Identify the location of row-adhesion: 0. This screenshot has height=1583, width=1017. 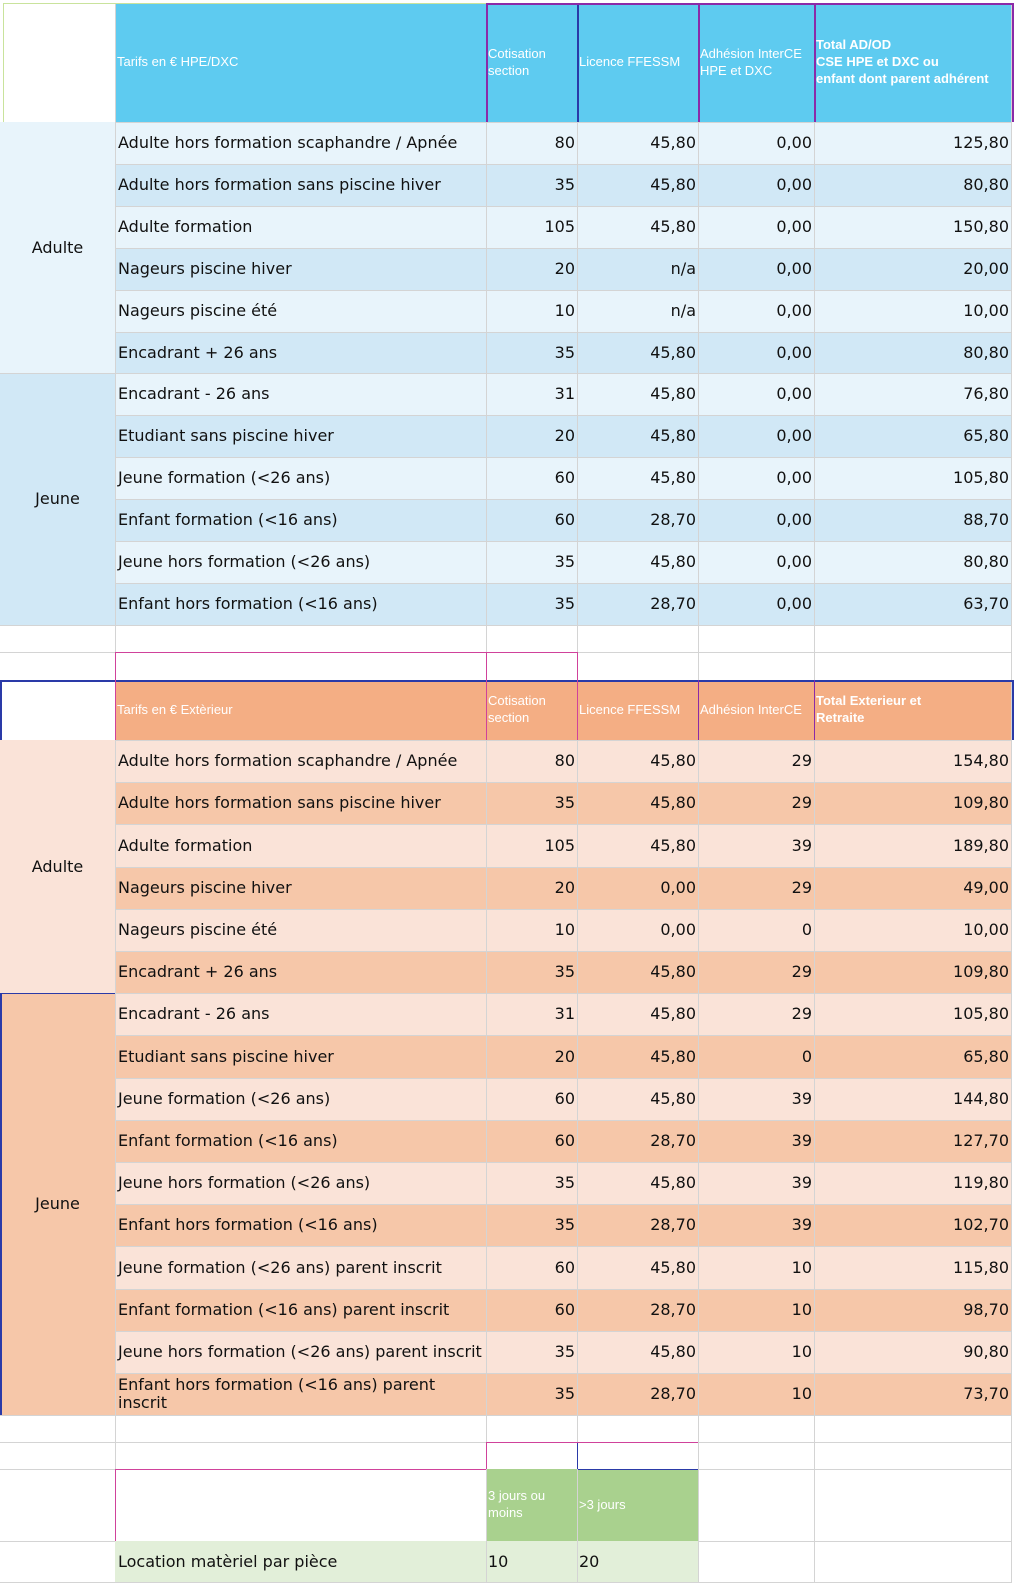
(756, 1056).